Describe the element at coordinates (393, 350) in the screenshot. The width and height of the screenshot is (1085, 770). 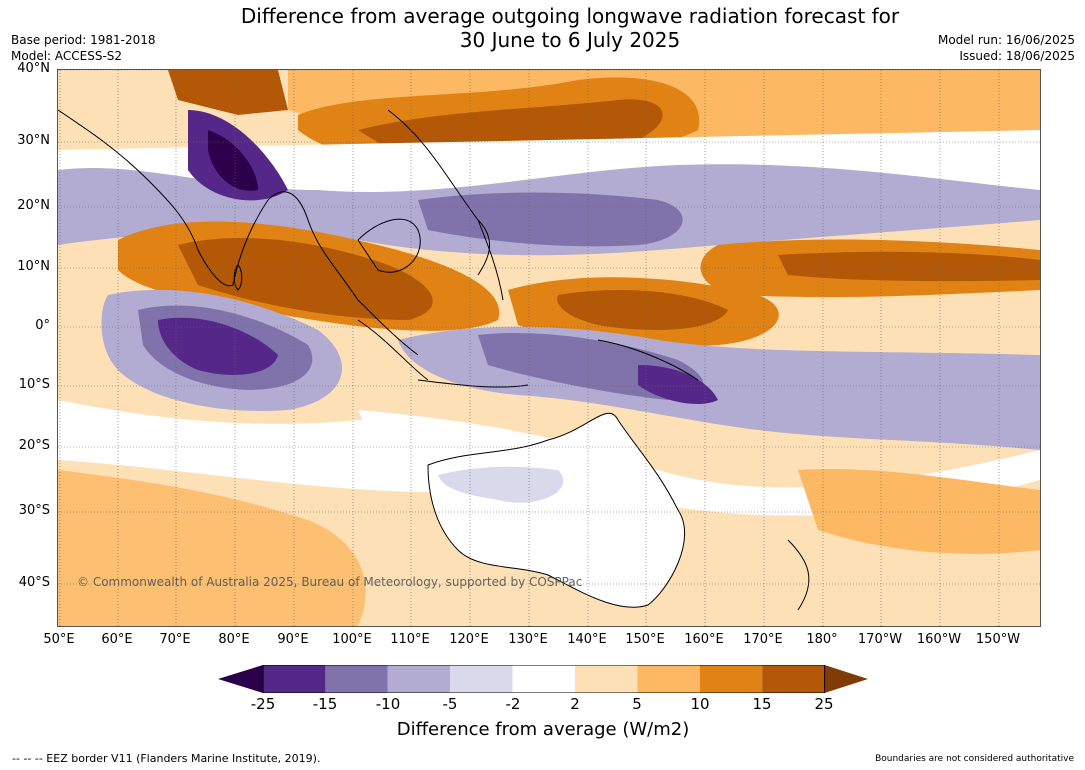
I see `sumatra-coastline` at that location.